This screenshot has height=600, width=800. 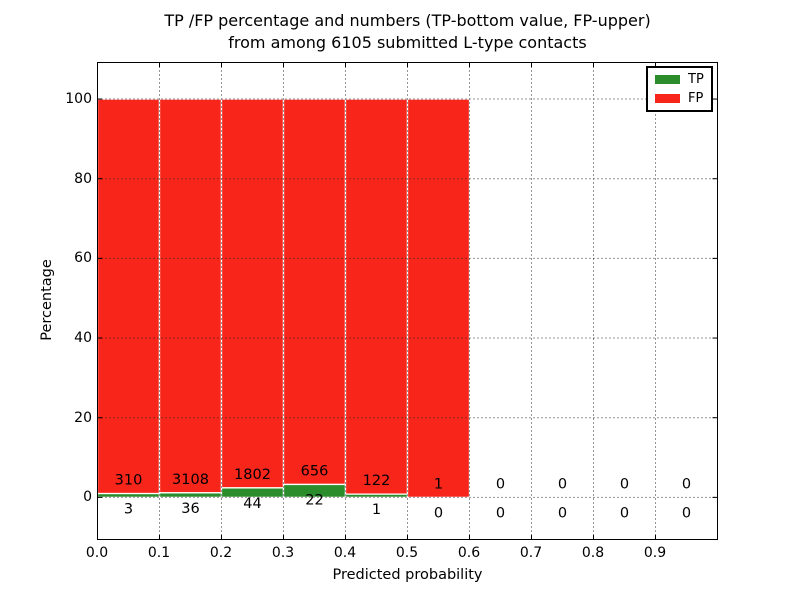 What do you see at coordinates (252, 475) in the screenshot?
I see `fp-count-label: 1802` at bounding box center [252, 475].